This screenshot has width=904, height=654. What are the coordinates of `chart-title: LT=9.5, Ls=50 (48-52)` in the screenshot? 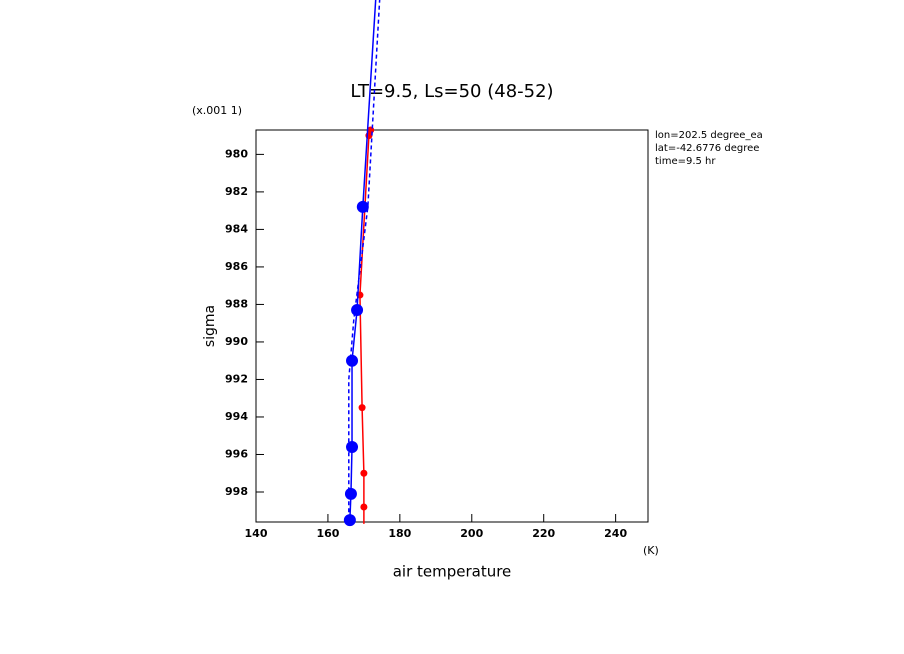 It's located at (451, 91).